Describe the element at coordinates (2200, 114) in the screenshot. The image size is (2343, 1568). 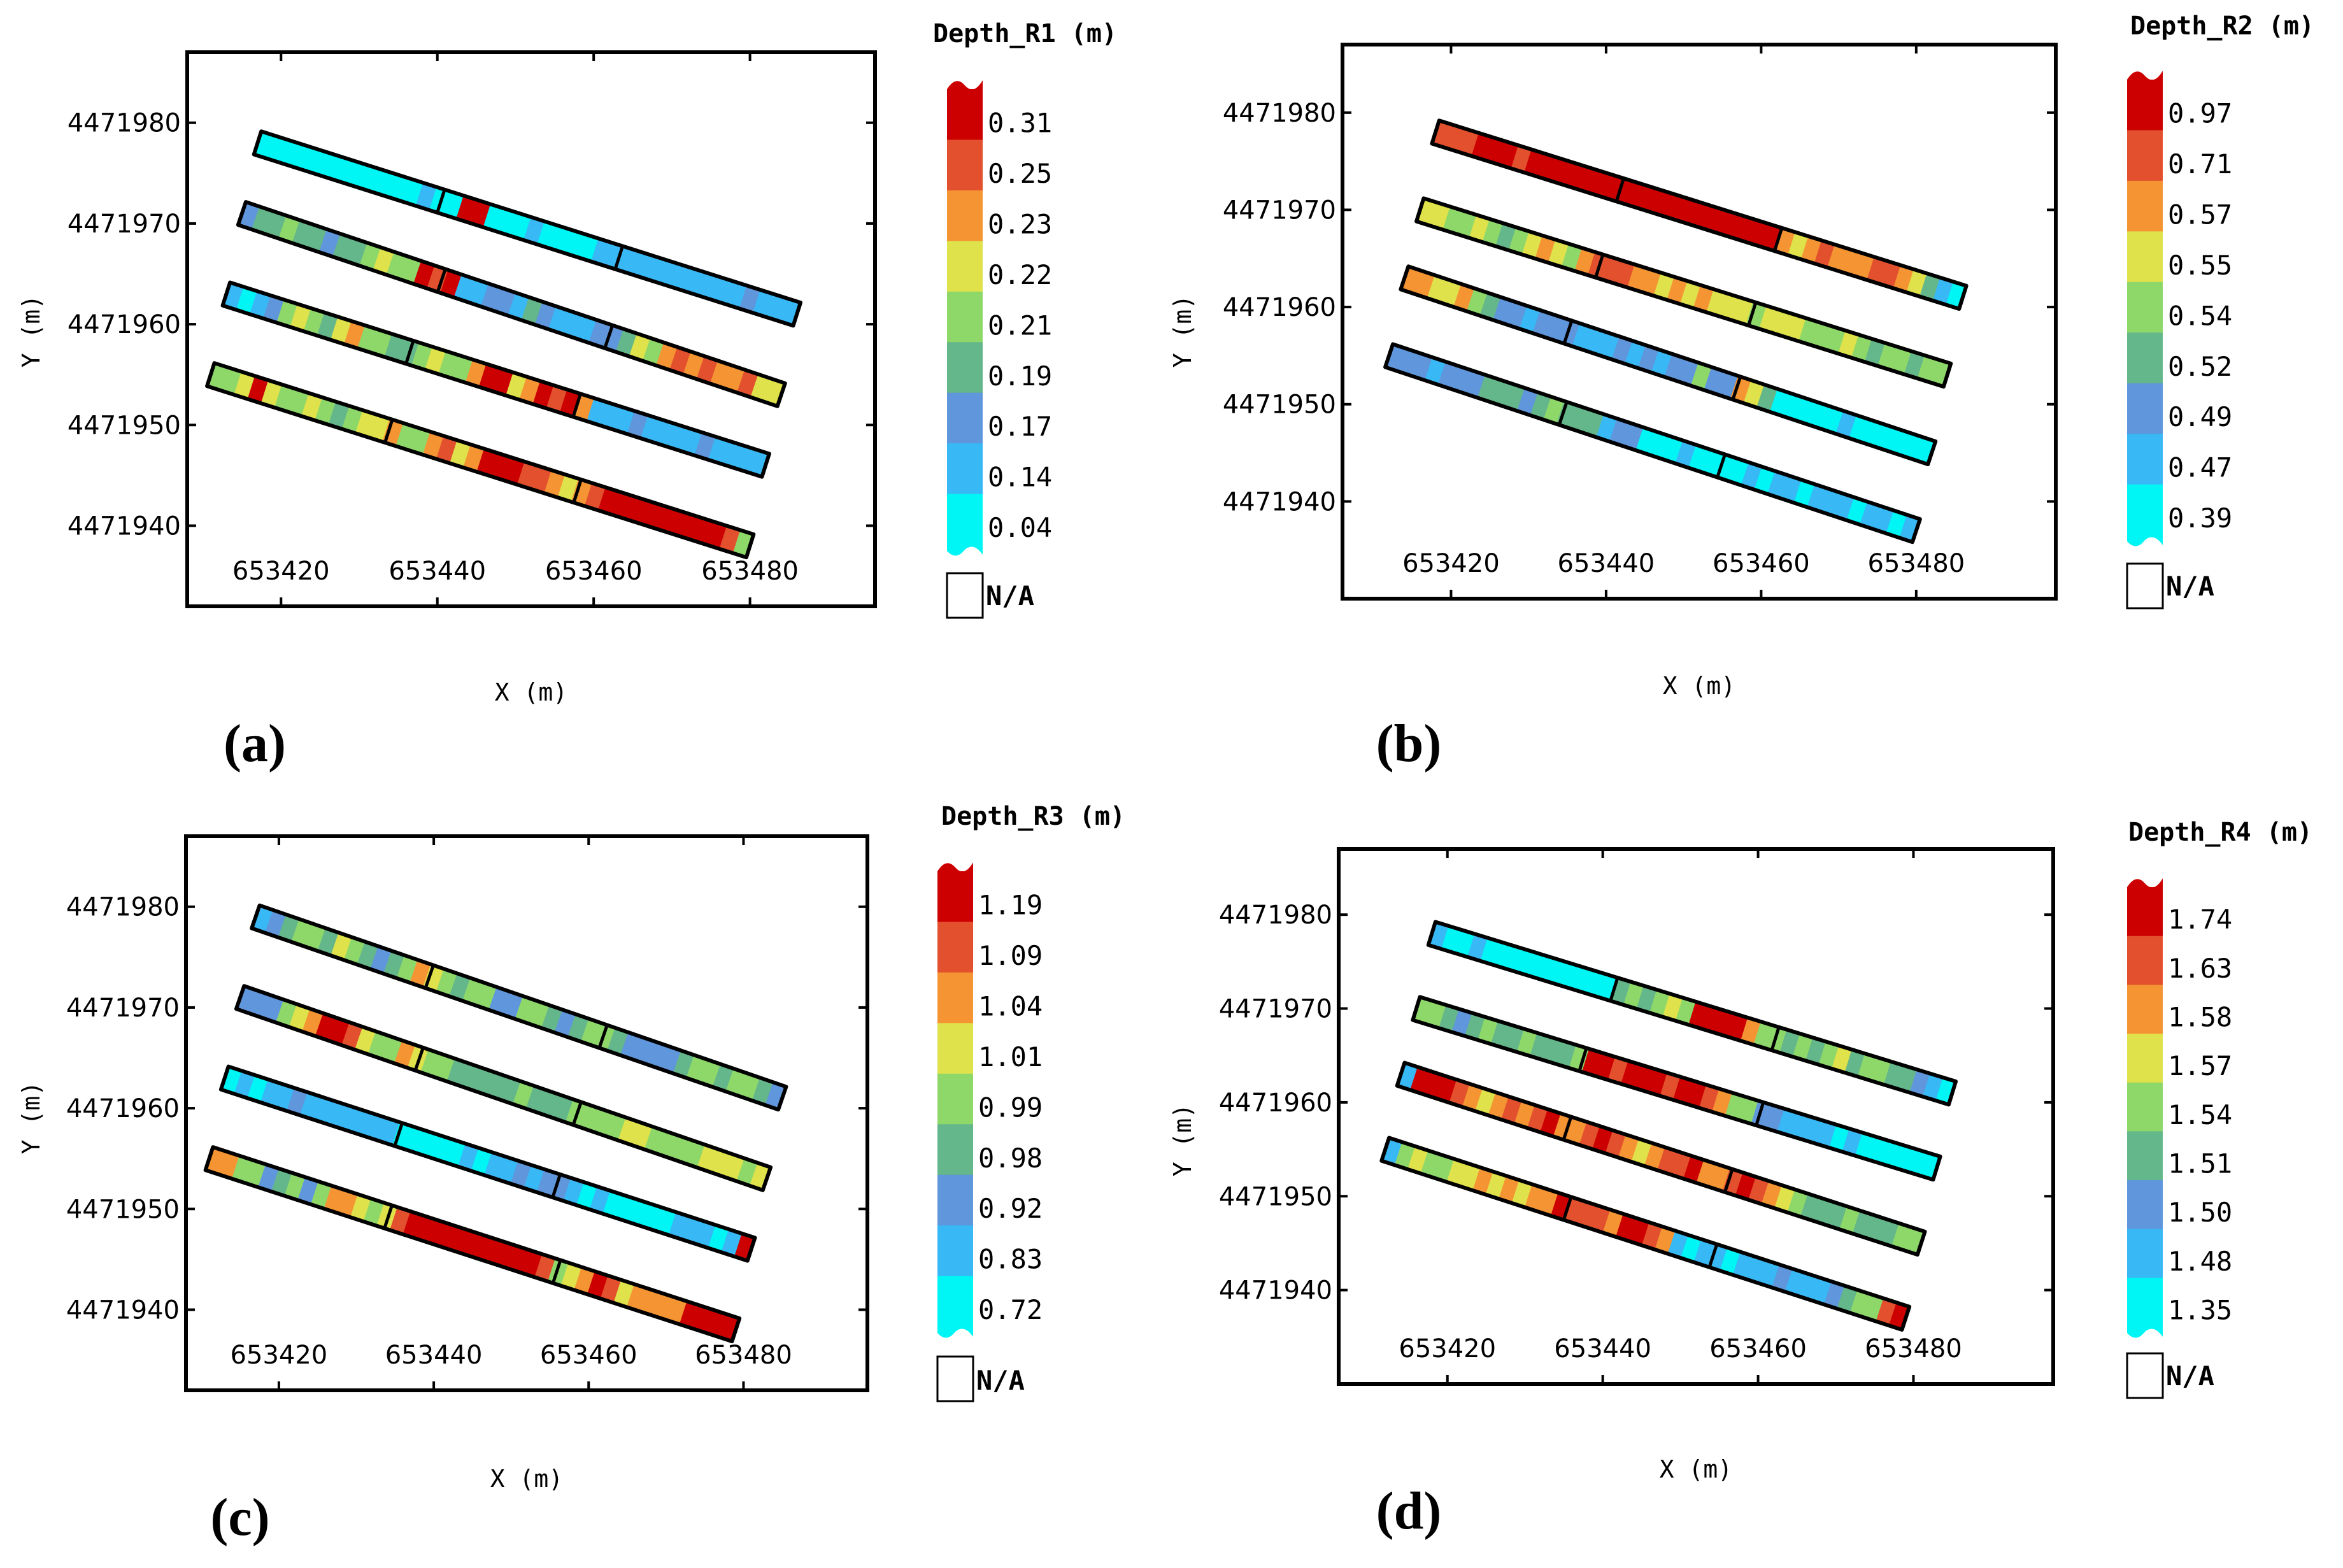
I see `colorbar-tick-label: 0.97` at that location.